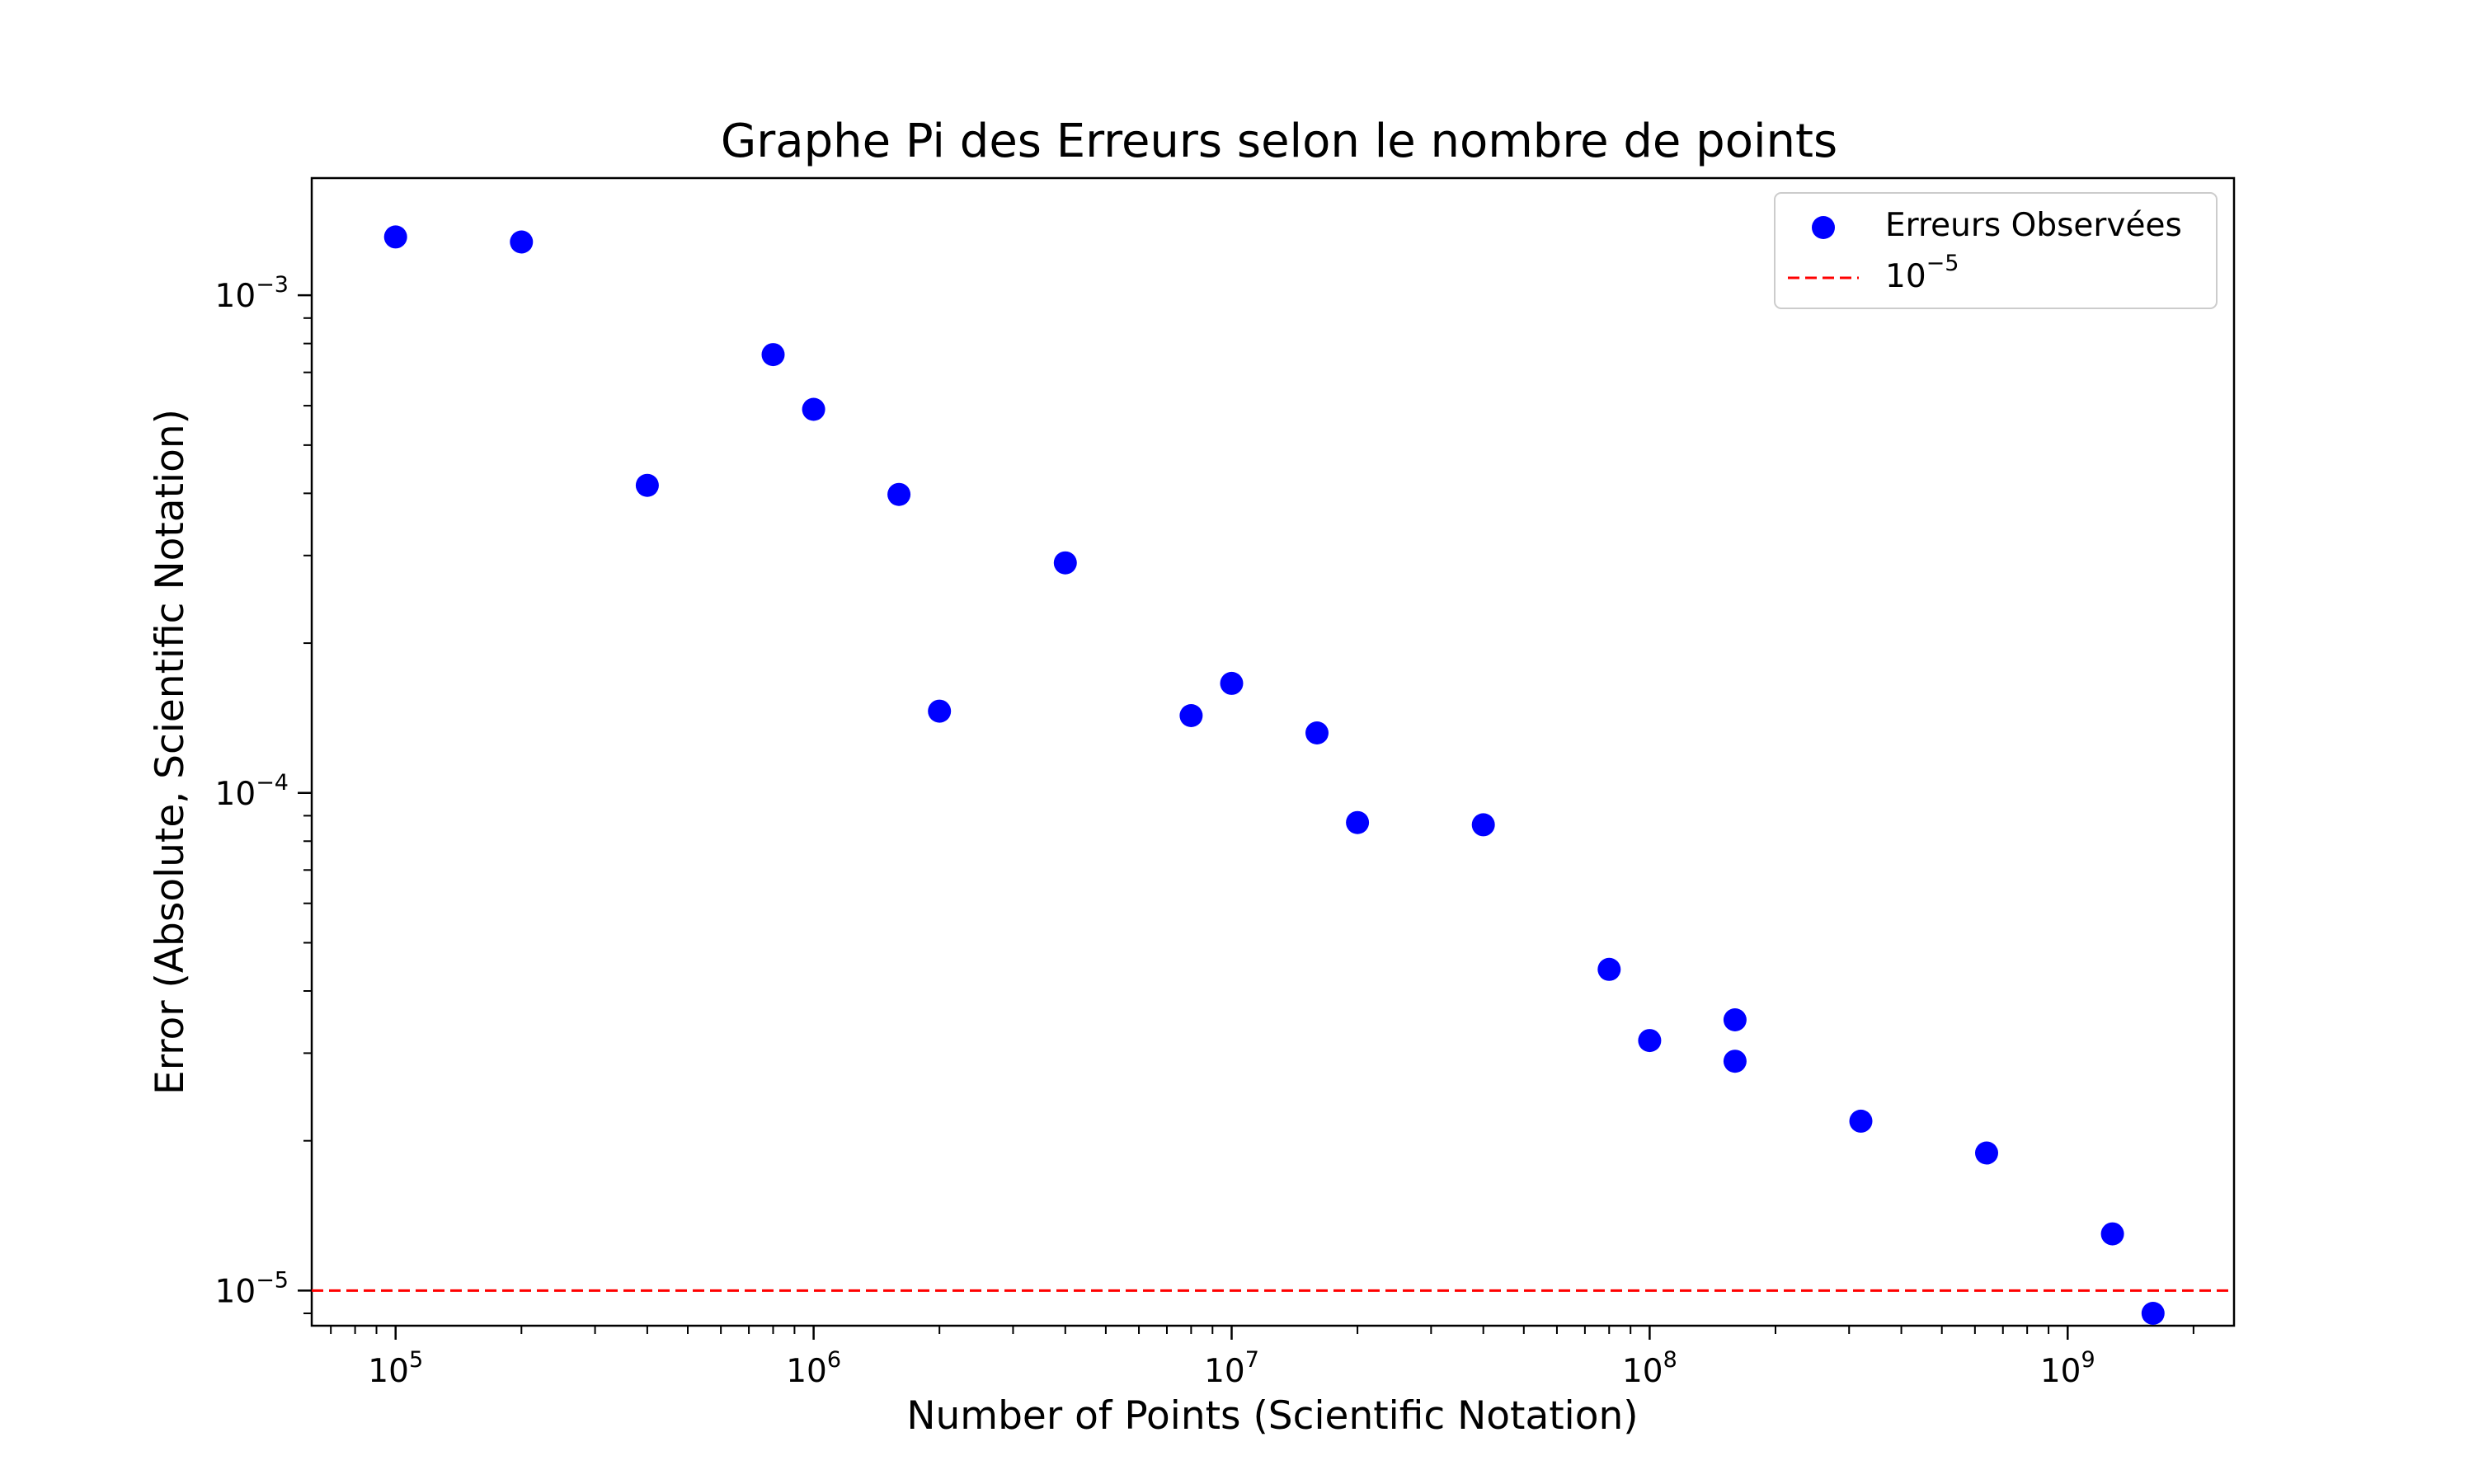  I want to click on x-axis-ticks: 10⁵ 10⁶ 10⁷ 10⁸ 10⁹, so click(1262, 1358).